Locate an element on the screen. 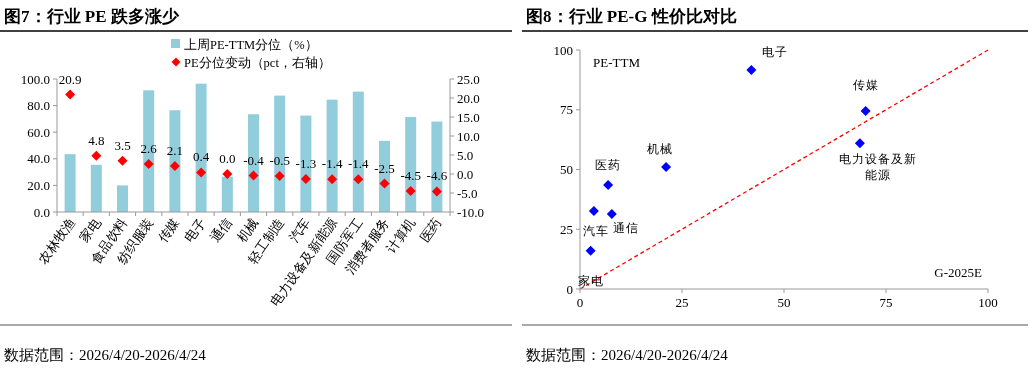 This screenshot has height=375, width=1032. y2-tick-label: 25.0 is located at coordinates (468, 79).